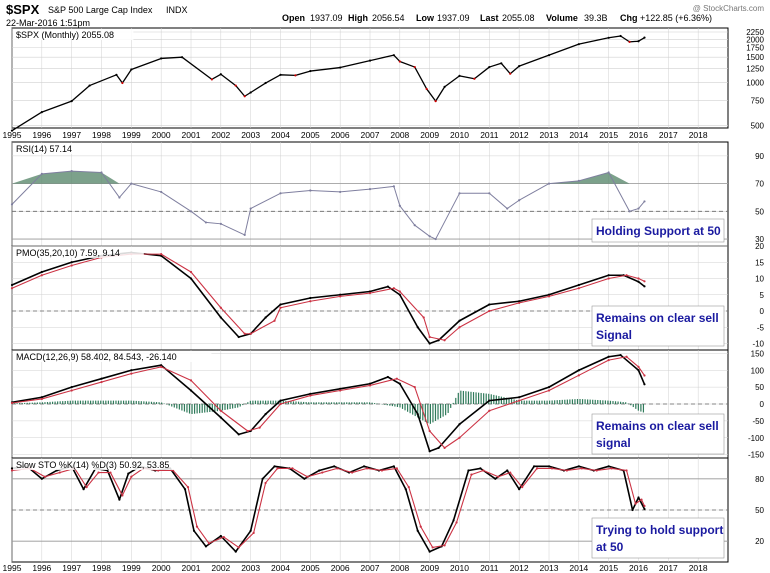  What do you see at coordinates (758, 421) in the screenshot?
I see `y-tick-label: -50` at bounding box center [758, 421].